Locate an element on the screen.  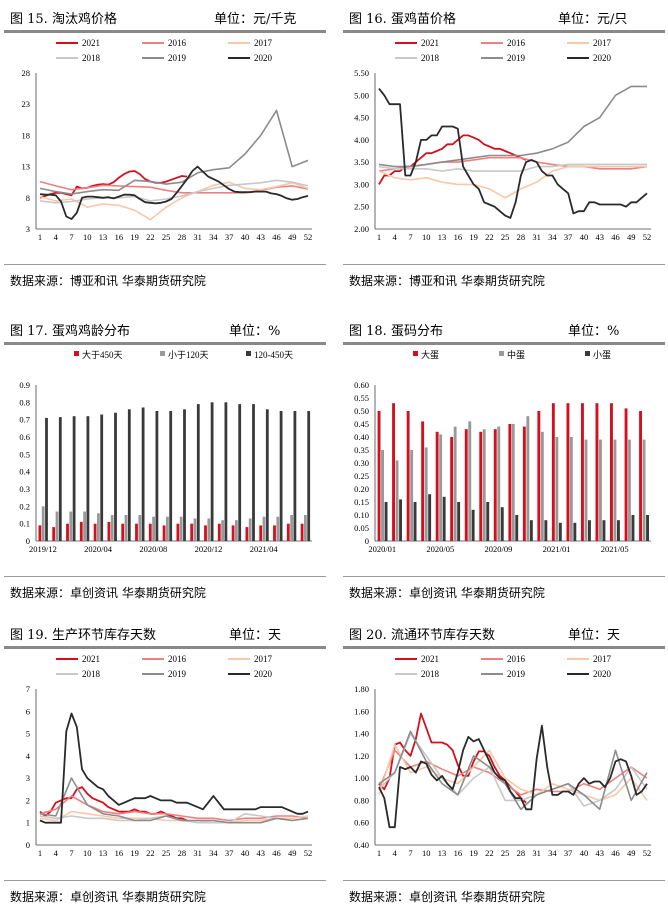
legend-swatch is located at coordinates (248, 353).